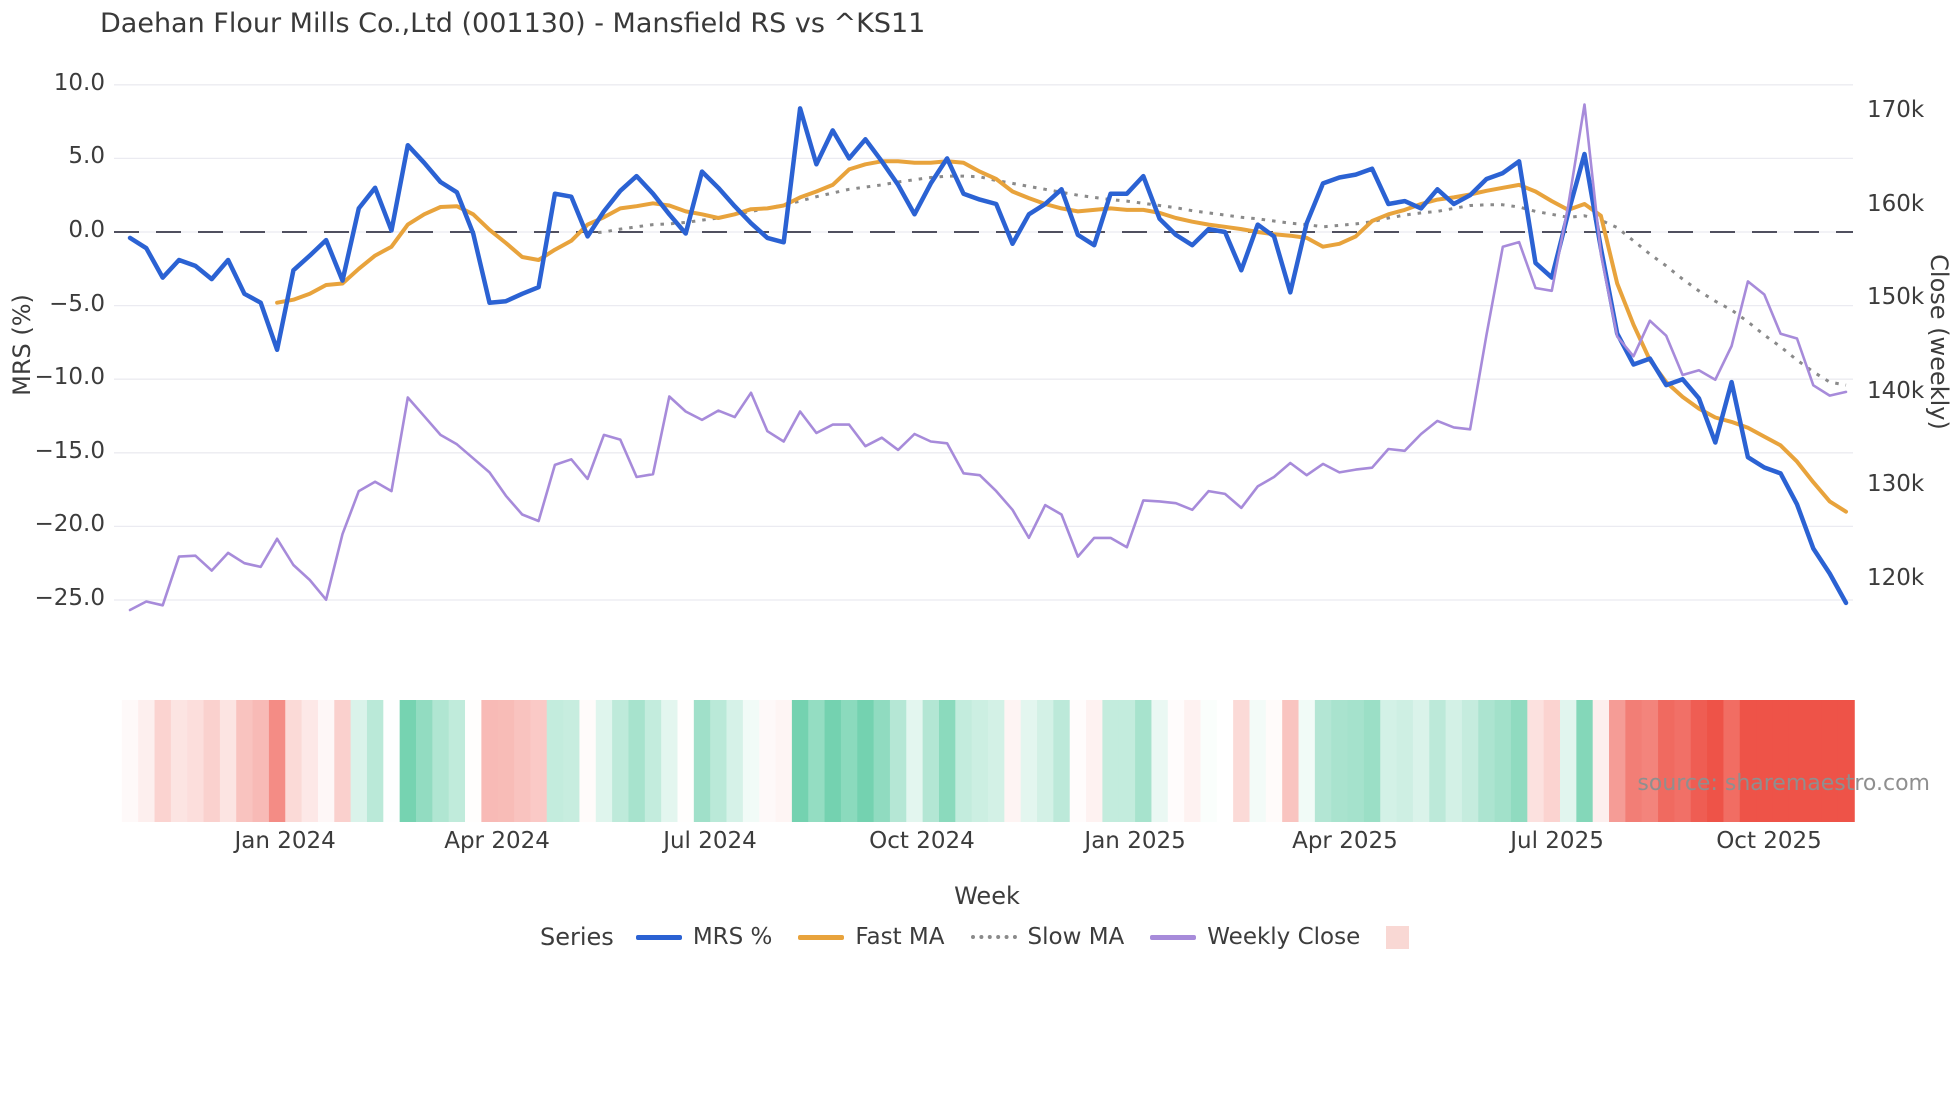 The height and width of the screenshot is (1102, 1960). What do you see at coordinates (497, 841) in the screenshot?
I see `x-tick-label: Apr 2024` at bounding box center [497, 841].